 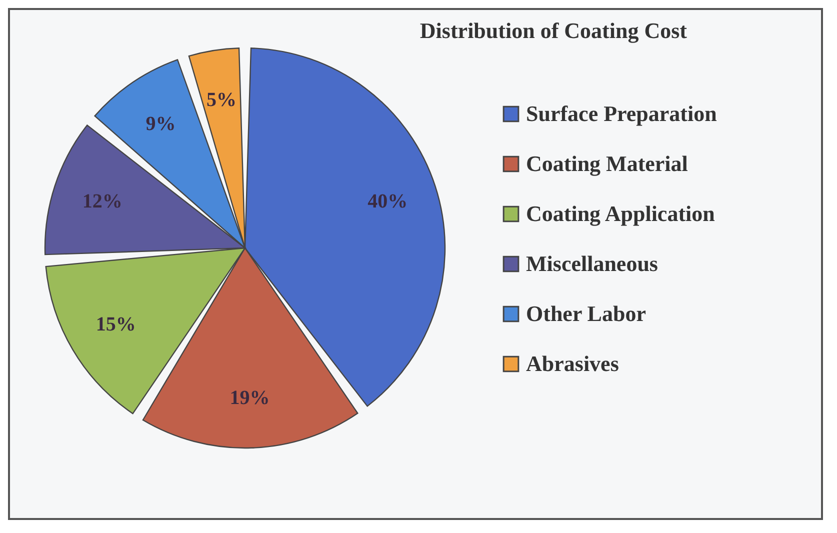 I want to click on legend-label: Miscellaneous, so click(x=592, y=263).